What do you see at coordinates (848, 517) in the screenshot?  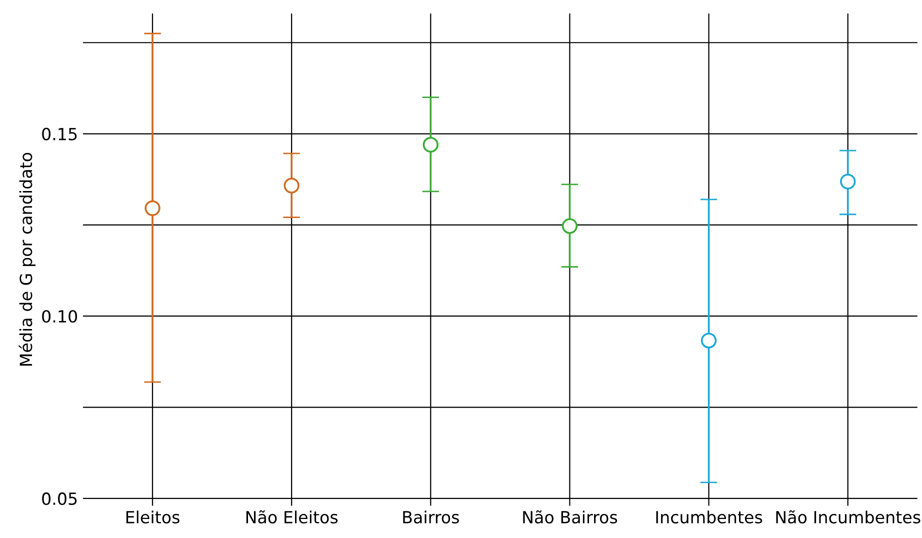 I see `x-tick-label: Não Incumbentes` at bounding box center [848, 517].